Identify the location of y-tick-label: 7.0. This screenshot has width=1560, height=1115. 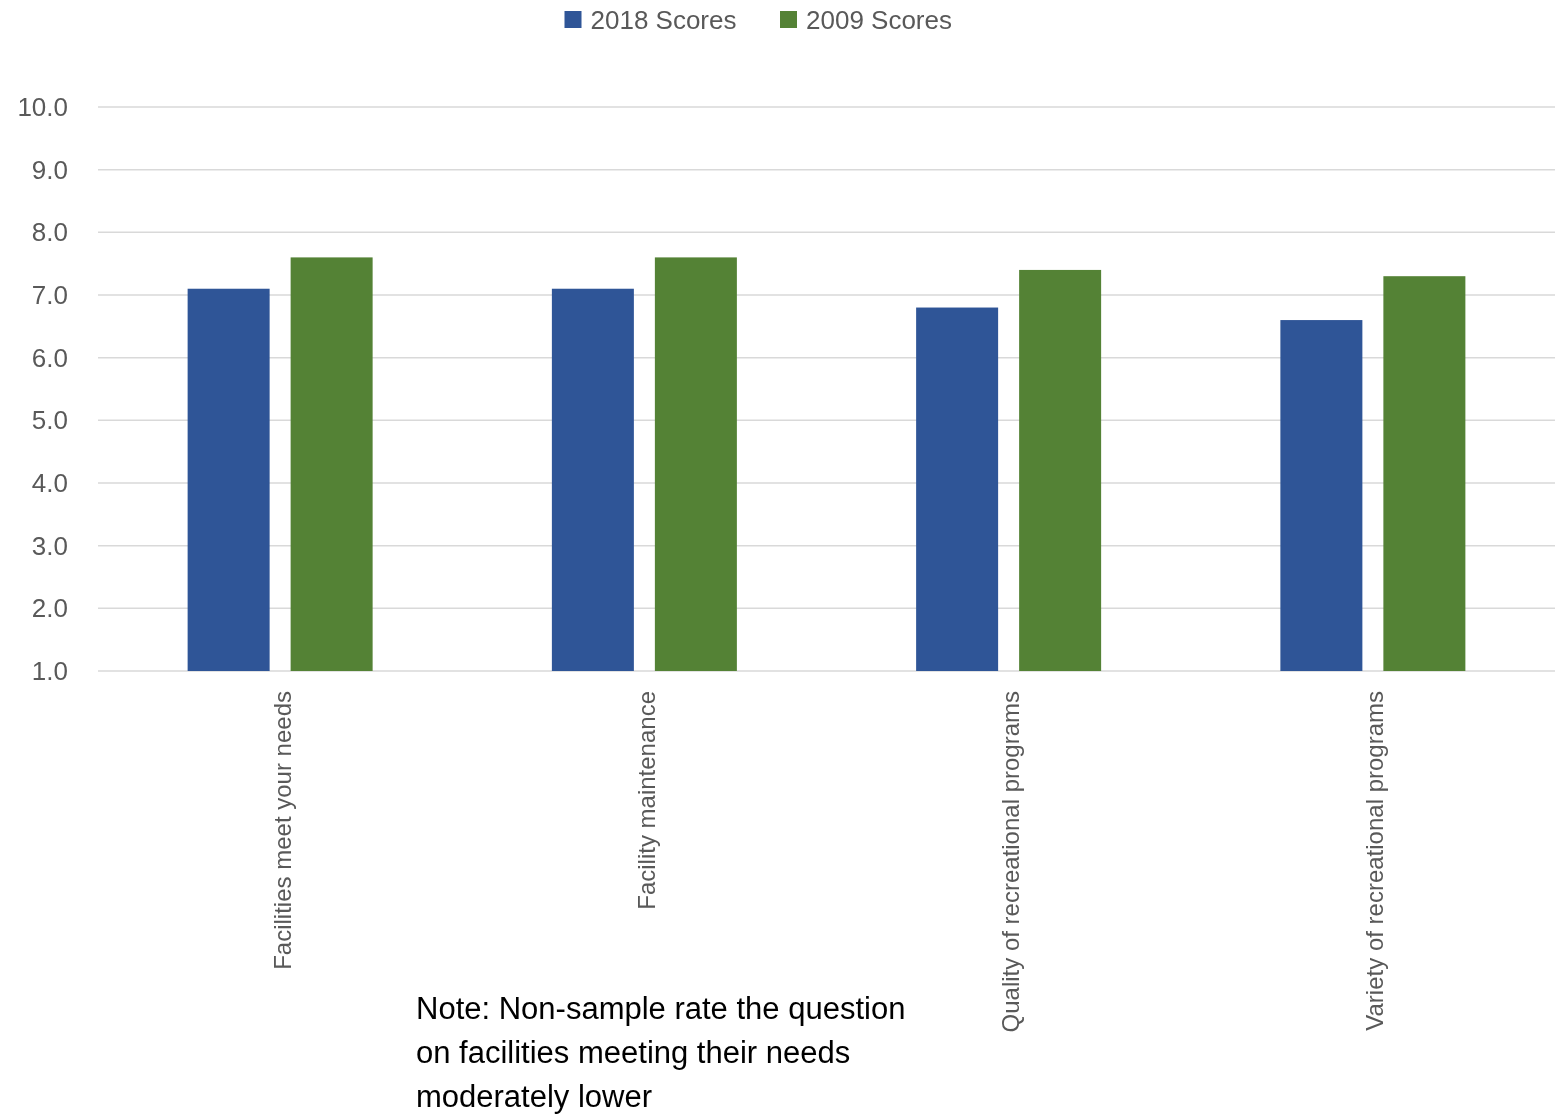
(49, 295).